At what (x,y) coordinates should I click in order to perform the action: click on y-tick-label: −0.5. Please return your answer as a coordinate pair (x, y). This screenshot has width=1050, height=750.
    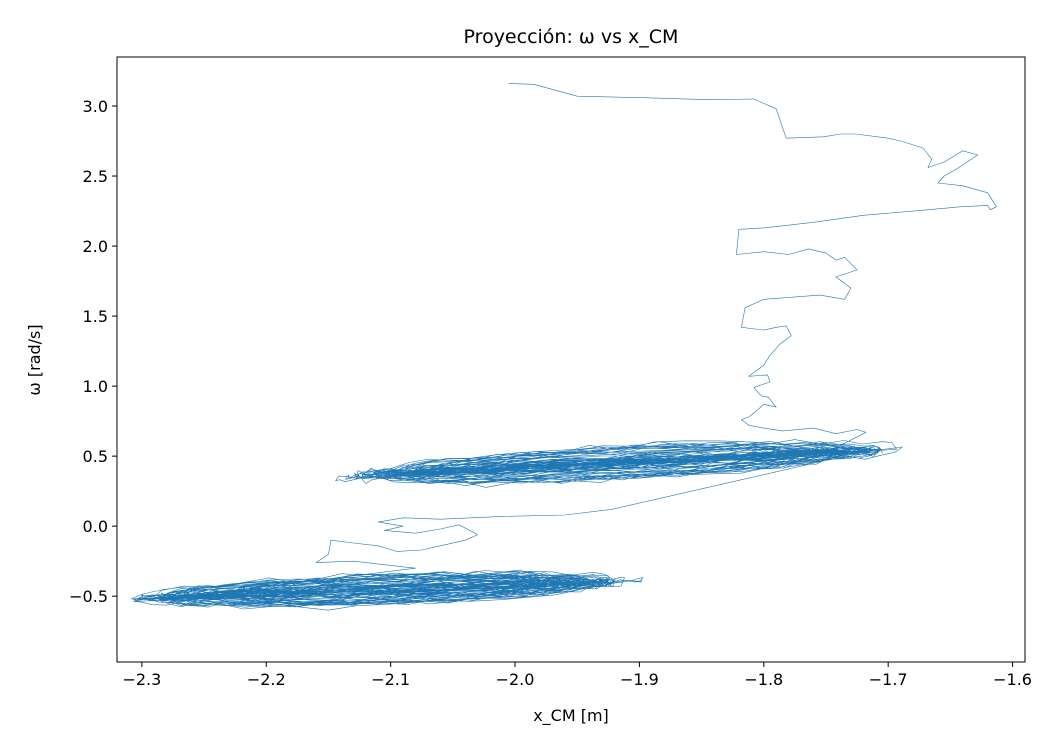
    Looking at the image, I should click on (88, 596).